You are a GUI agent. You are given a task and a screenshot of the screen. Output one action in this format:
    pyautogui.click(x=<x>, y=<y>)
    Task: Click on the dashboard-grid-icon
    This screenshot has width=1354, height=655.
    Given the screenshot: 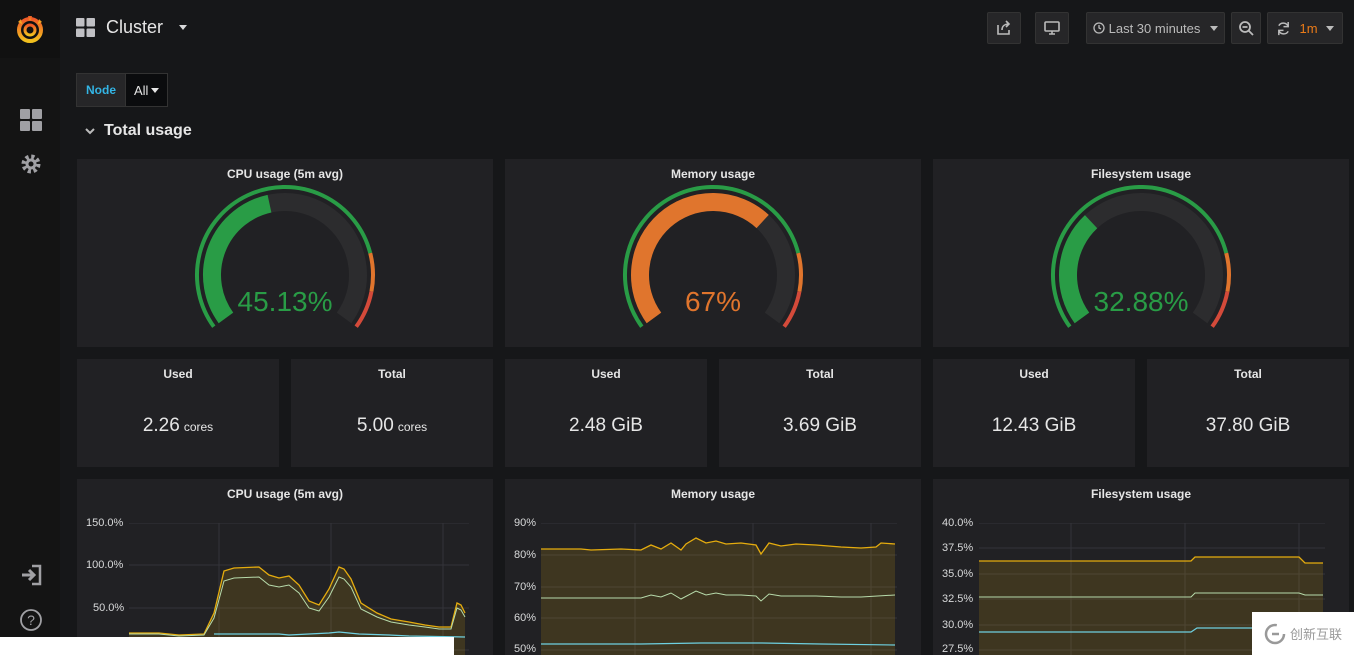 What is the action you would take?
    pyautogui.click(x=85, y=27)
    